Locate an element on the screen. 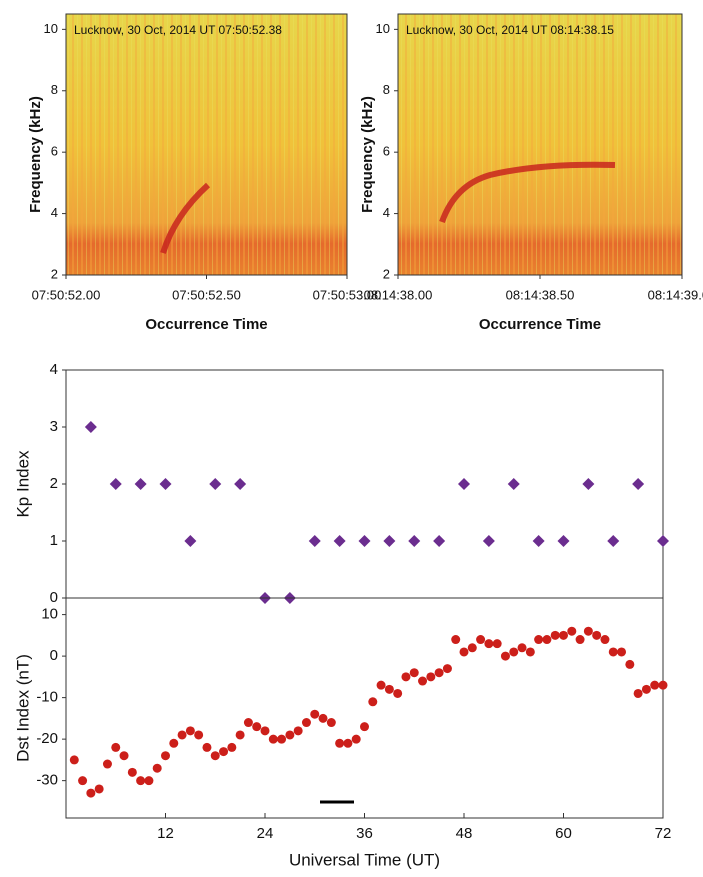 This screenshot has width=703, height=877. annotation: Lucknow, 30 Oct, 2014 UT 08:14:38.15 is located at coordinates (510, 30).